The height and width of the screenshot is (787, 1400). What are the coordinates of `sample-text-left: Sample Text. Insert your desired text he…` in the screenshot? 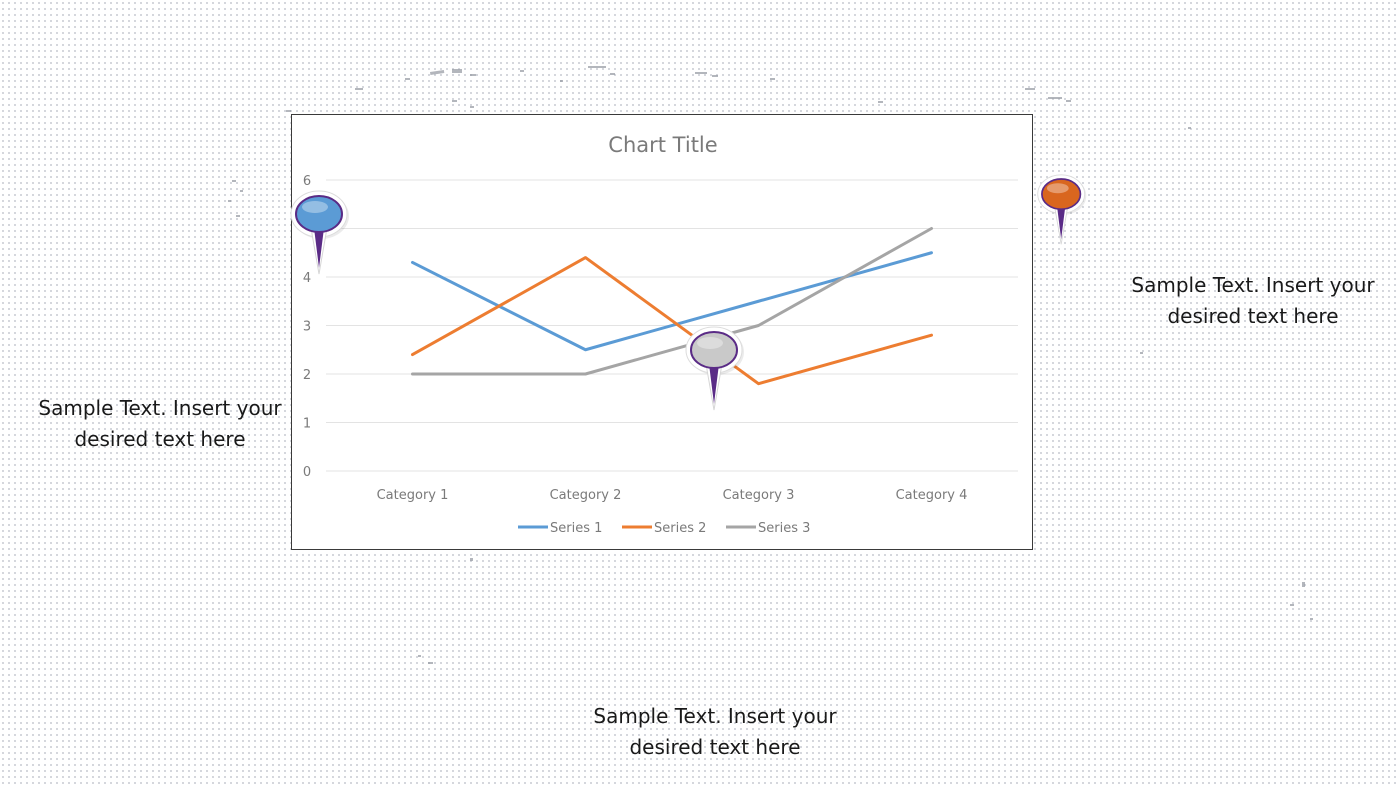 It's located at (160, 423).